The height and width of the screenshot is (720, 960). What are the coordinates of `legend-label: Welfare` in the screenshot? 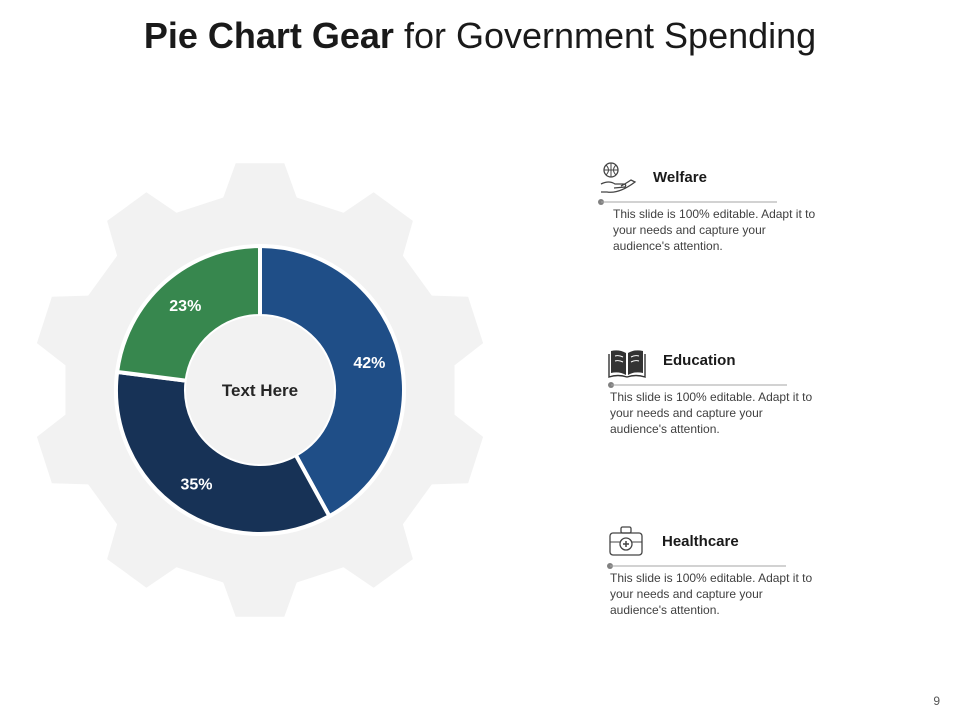 It's located at (680, 177).